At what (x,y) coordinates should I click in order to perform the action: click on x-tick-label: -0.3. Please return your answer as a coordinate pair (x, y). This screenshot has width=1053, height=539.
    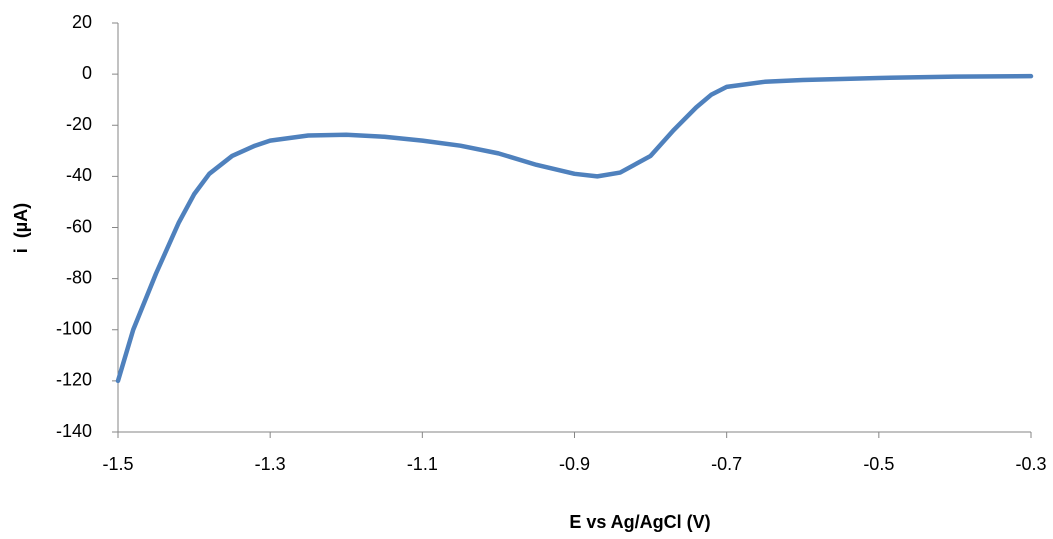
    Looking at the image, I should click on (1030, 464).